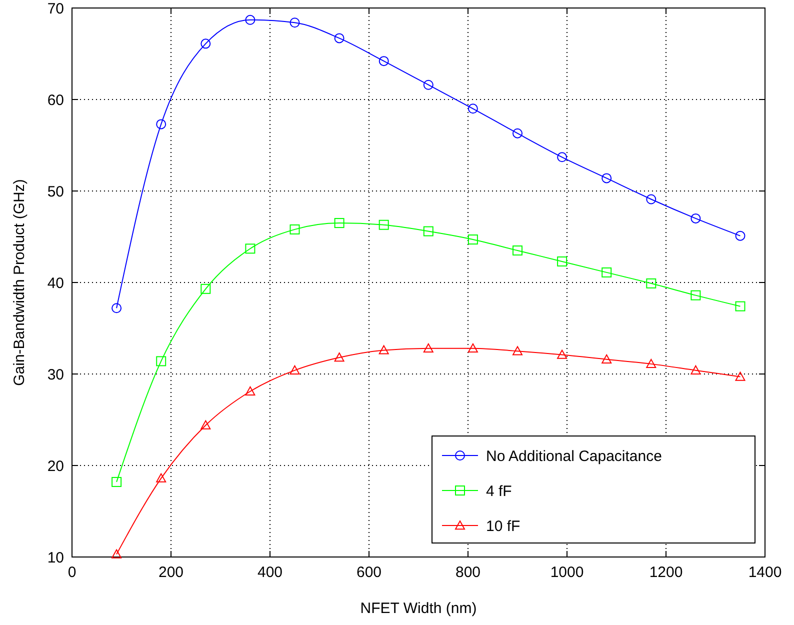  What do you see at coordinates (55, 9) in the screenshot?
I see `y-tick-label: 70` at bounding box center [55, 9].